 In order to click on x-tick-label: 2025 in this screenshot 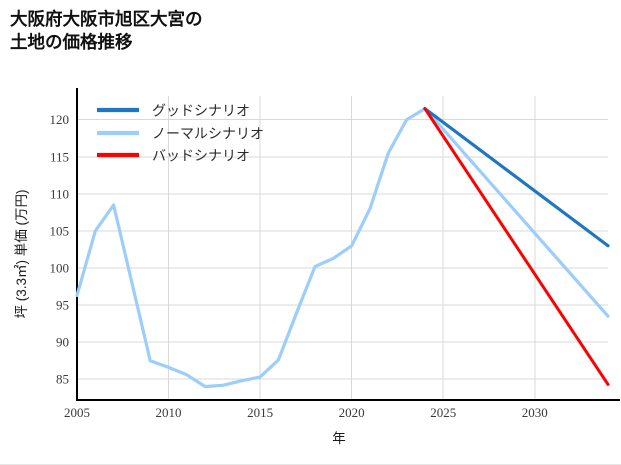, I will do `click(443, 412)`.